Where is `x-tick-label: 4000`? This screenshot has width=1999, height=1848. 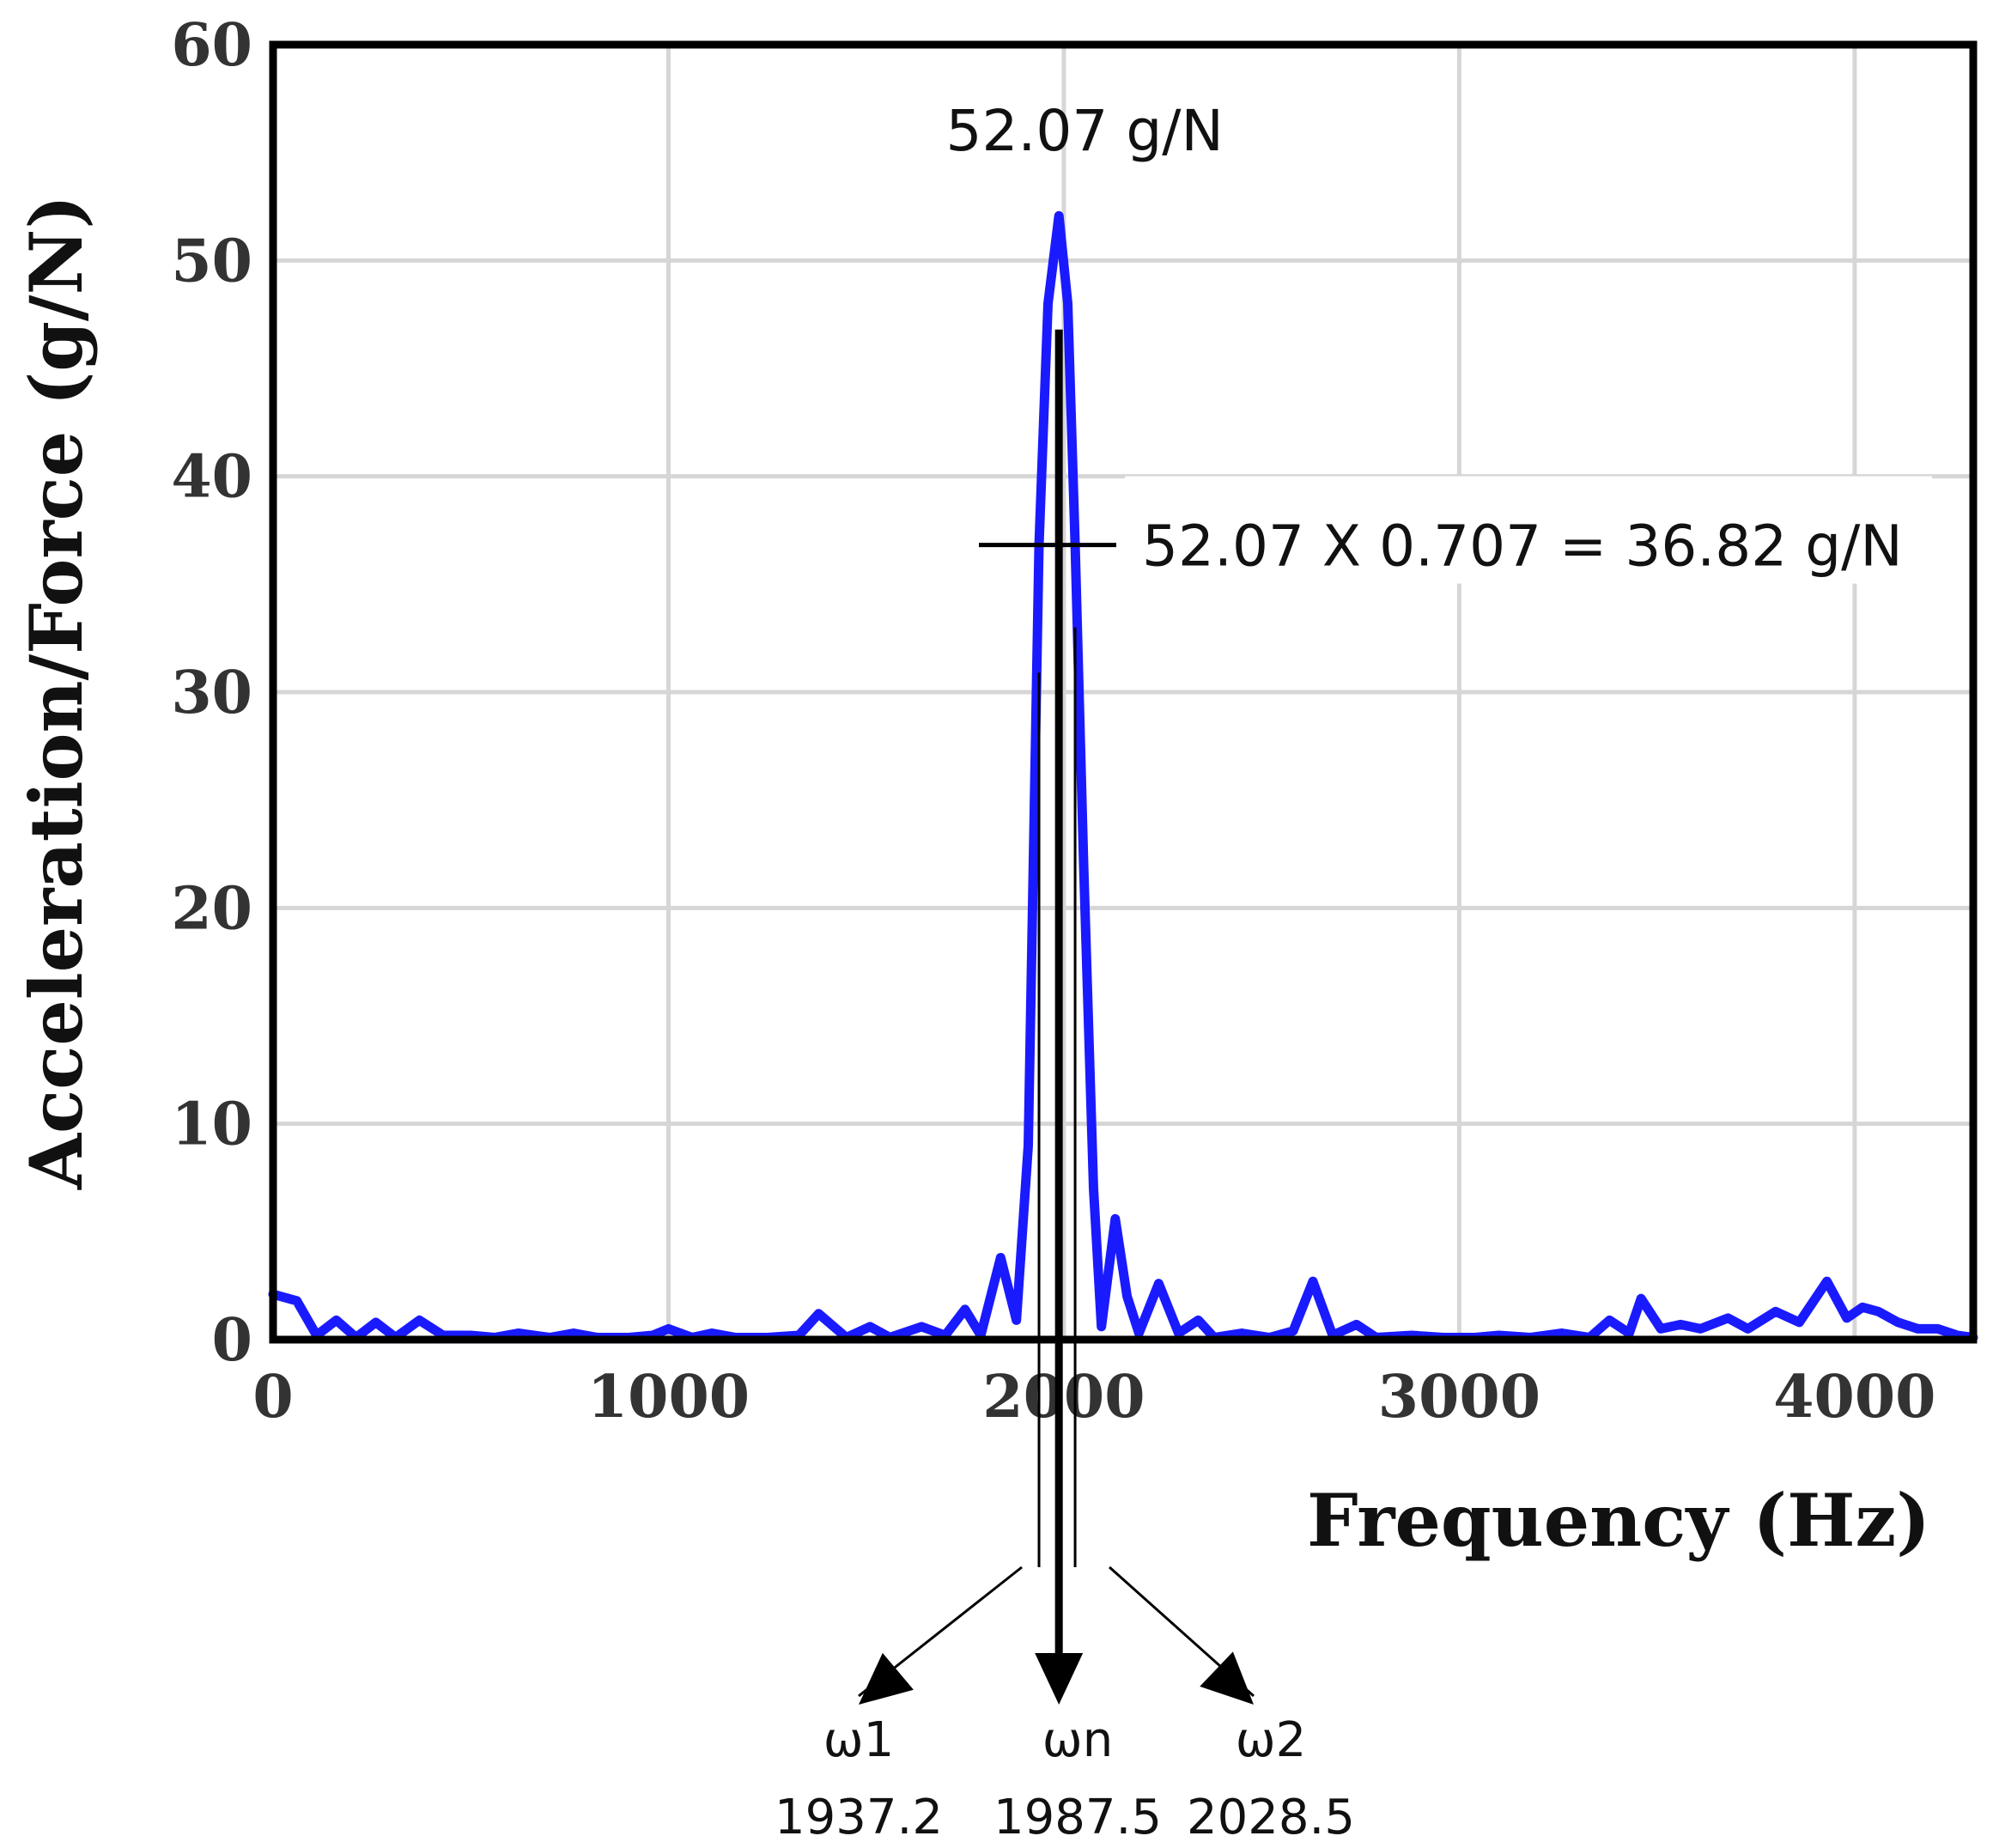 x-tick-label: 4000 is located at coordinates (1854, 1397).